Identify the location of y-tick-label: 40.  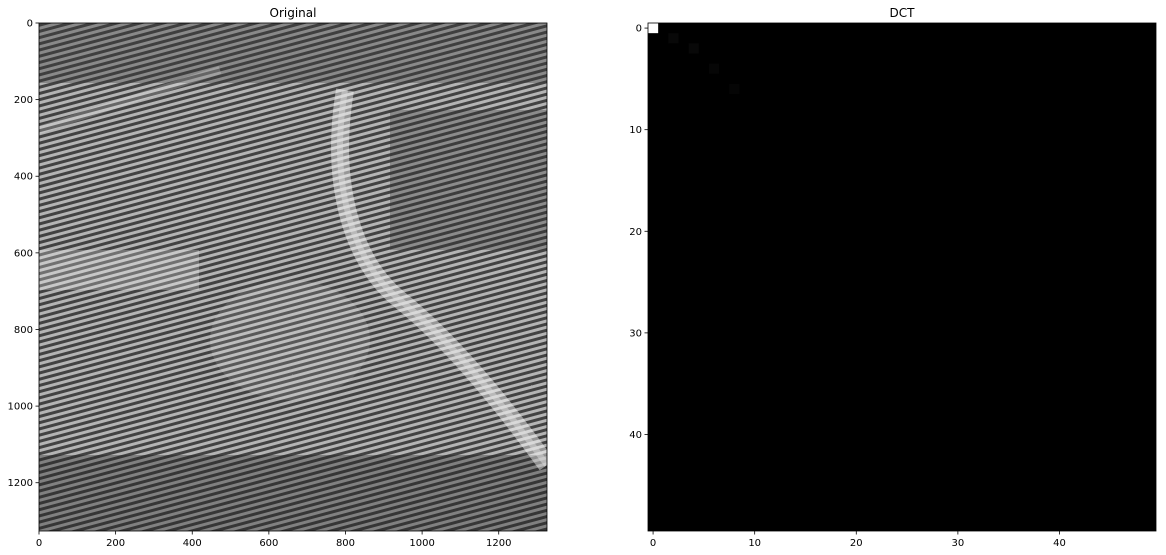
(635, 435).